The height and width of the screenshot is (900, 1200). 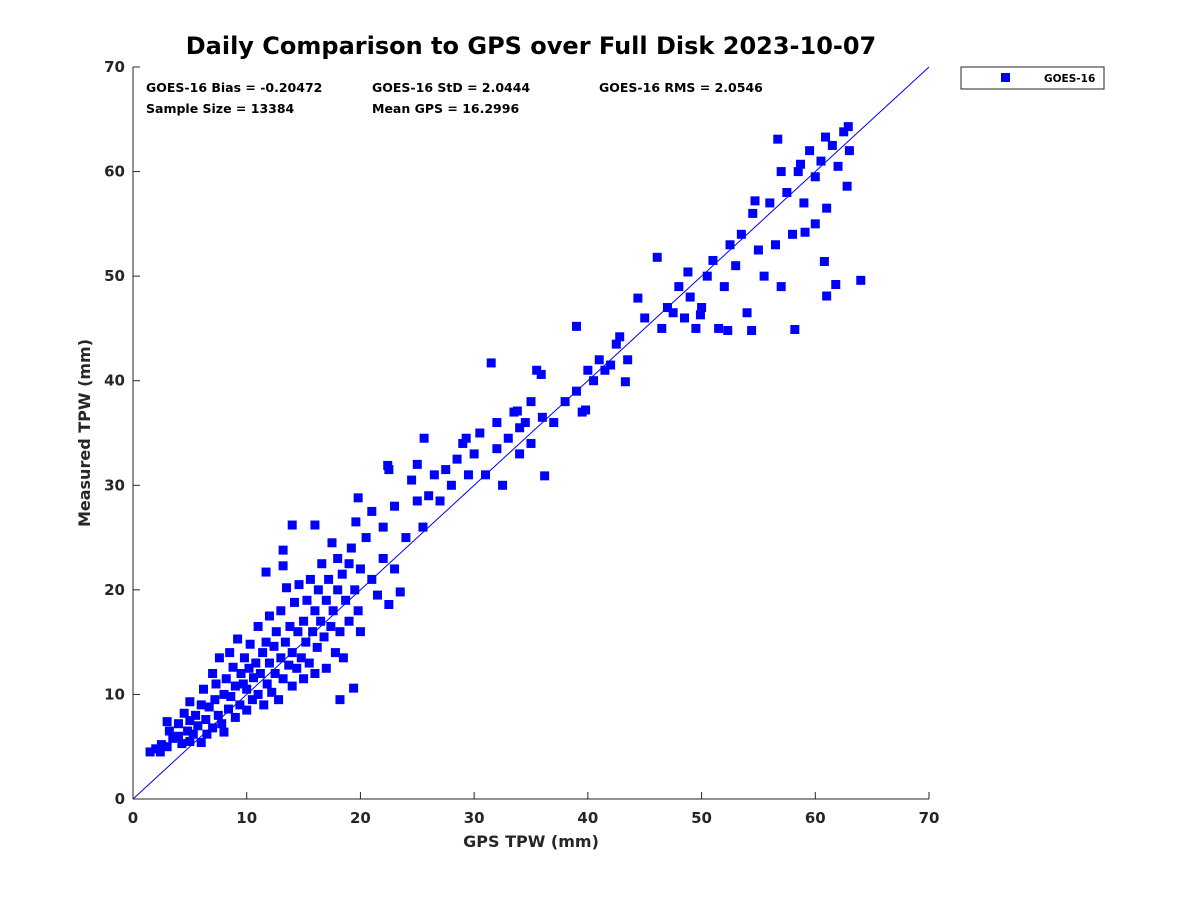 What do you see at coordinates (534, 818) in the screenshot?
I see `x-tick-labels: 0 10 20 30 40 50 60 70` at bounding box center [534, 818].